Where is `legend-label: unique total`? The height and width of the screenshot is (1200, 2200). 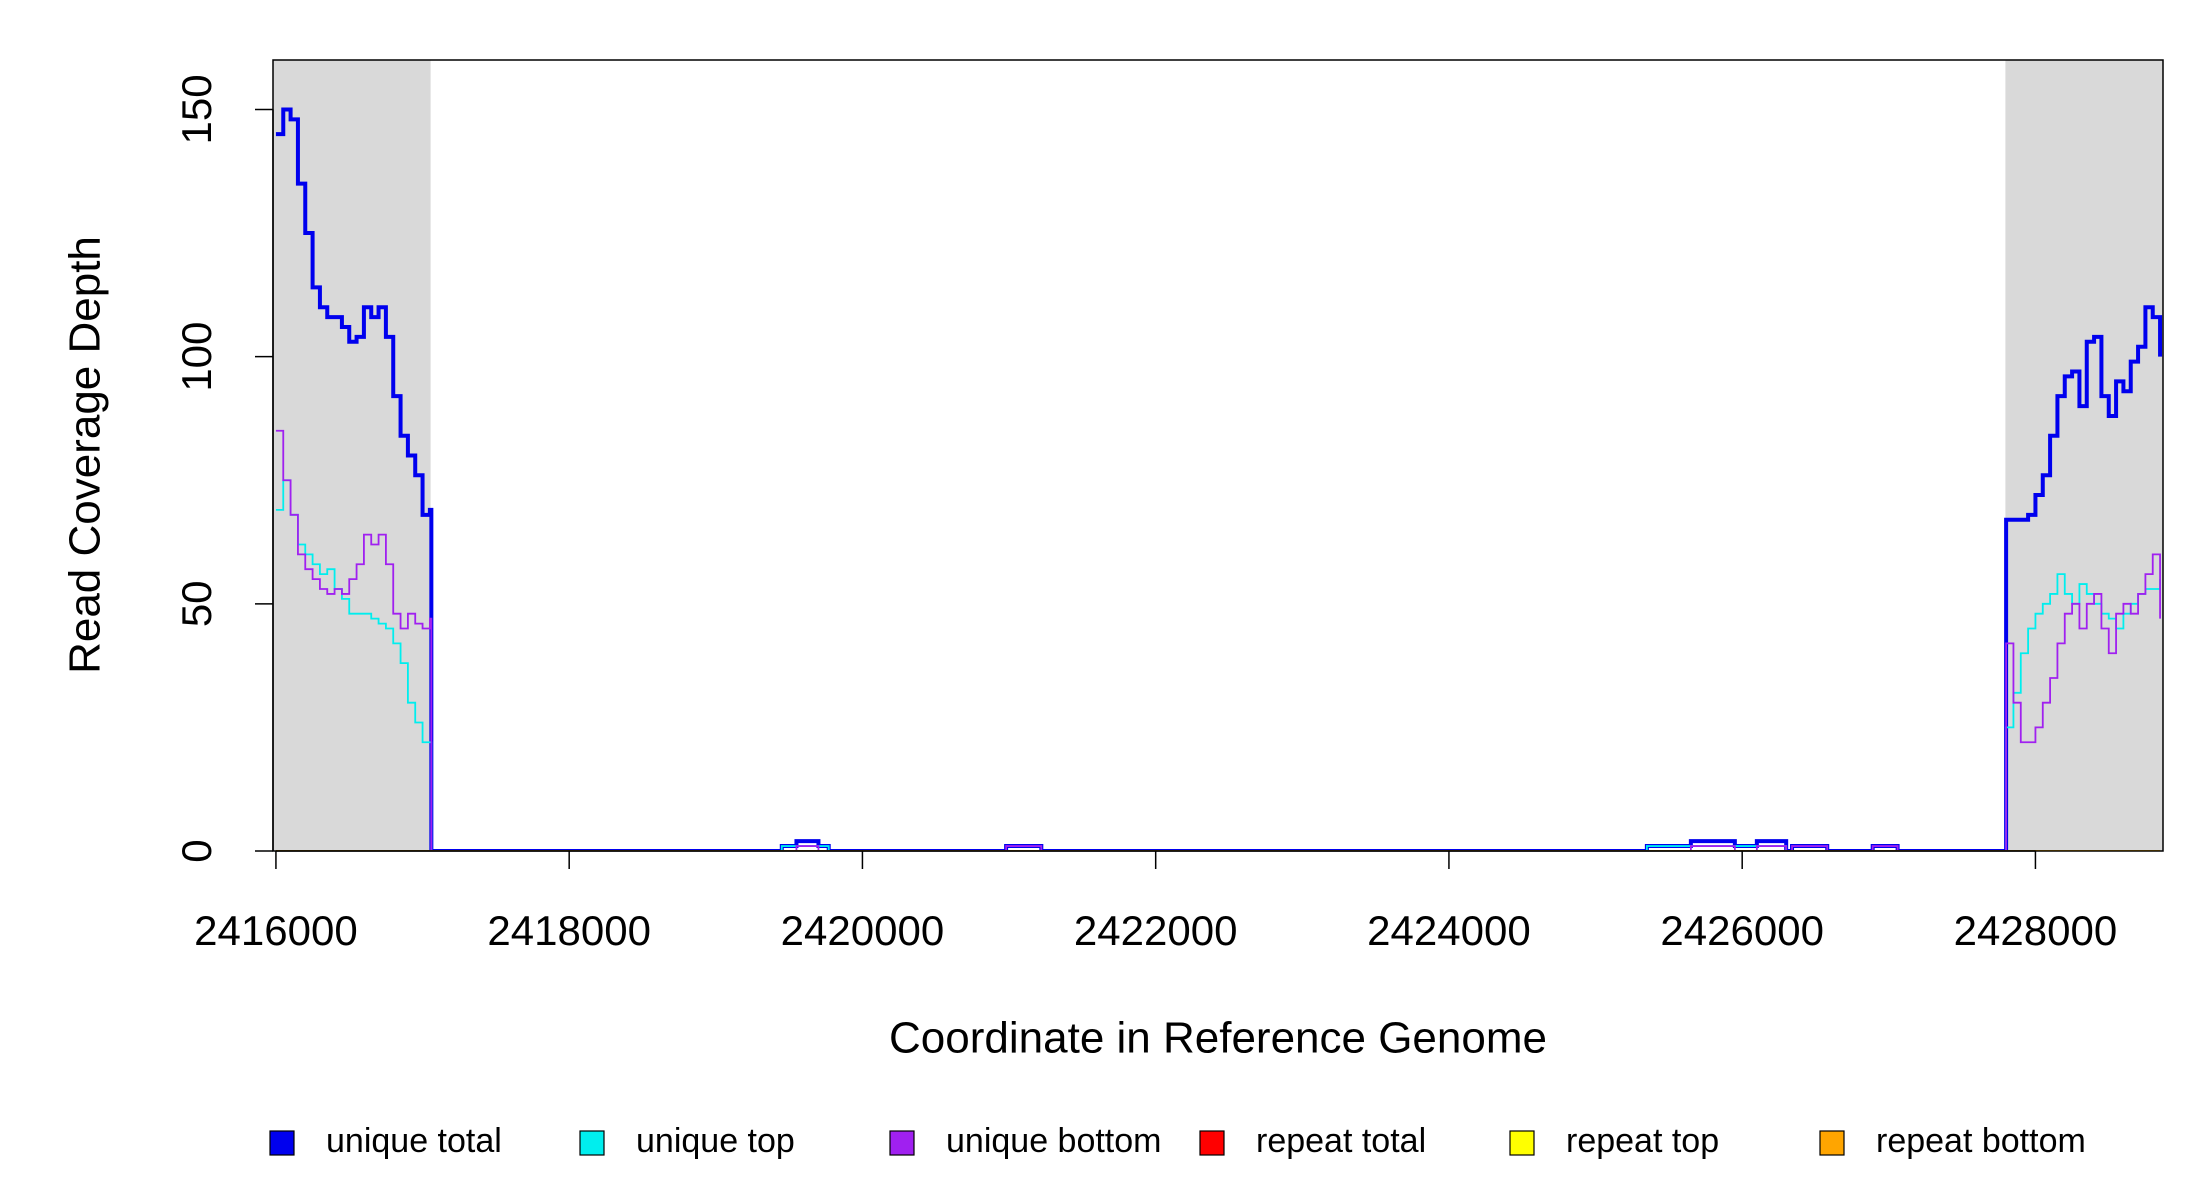
legend-label: unique total is located at coordinates (414, 1141).